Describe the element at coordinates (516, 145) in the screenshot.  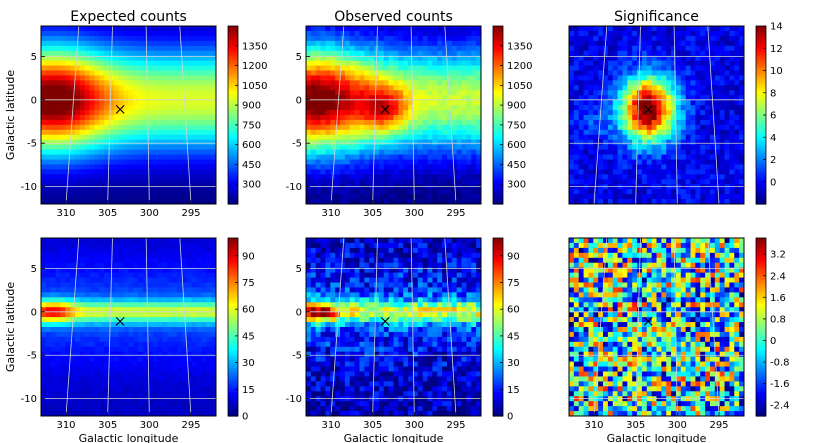
I see `colorbar-tick-label: 600` at that location.